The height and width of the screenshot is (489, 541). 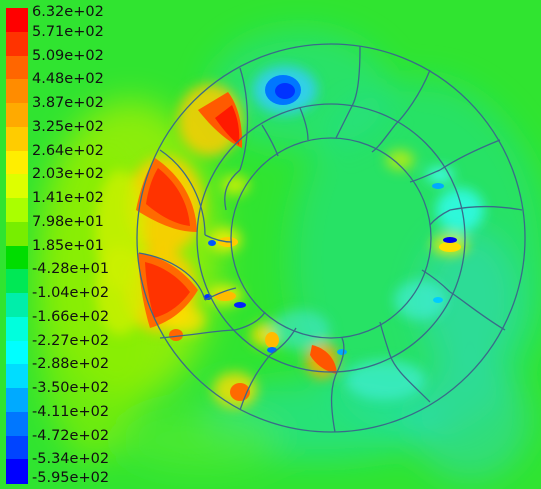 I want to click on colorbar-tick-label: -4.28e+01, so click(x=71, y=269).